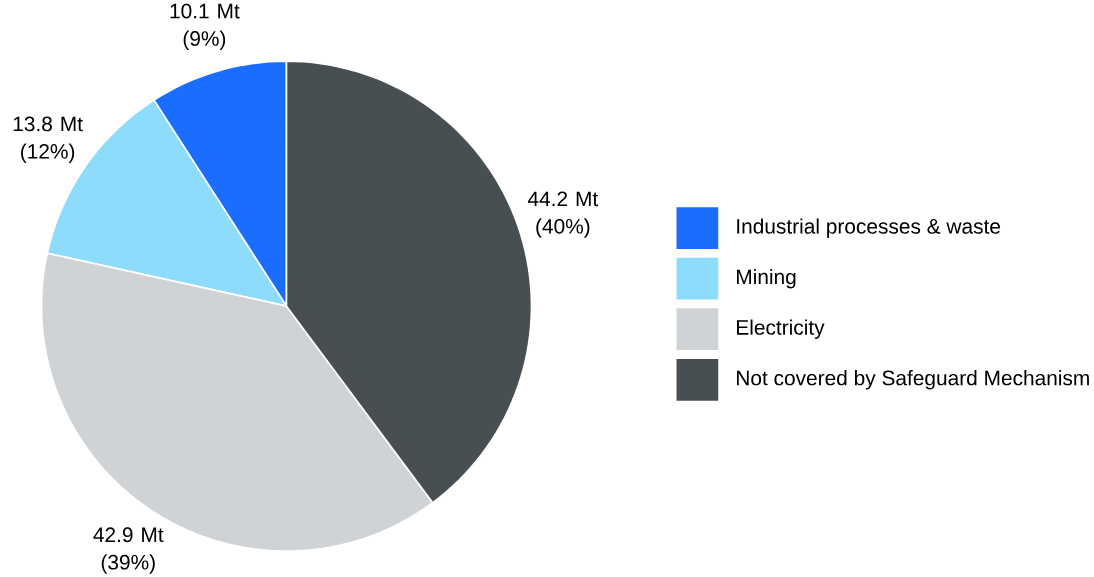 This screenshot has height=577, width=1094. What do you see at coordinates (913, 379) in the screenshot?
I see `legend-label: Not covered by Safeguard Mechanism` at bounding box center [913, 379].